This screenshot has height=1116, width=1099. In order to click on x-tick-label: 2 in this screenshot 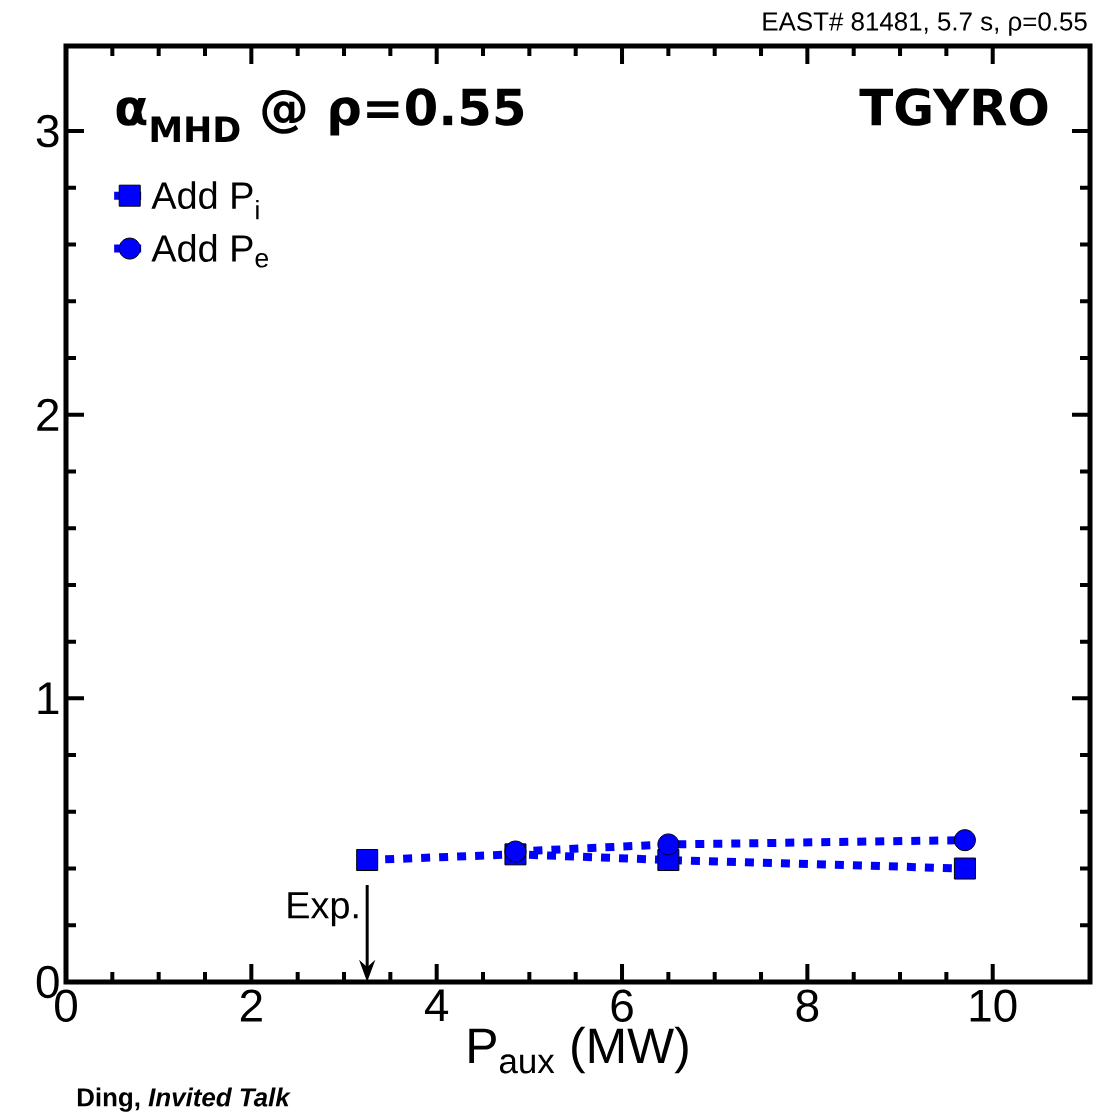, I will do `click(251, 1005)`.